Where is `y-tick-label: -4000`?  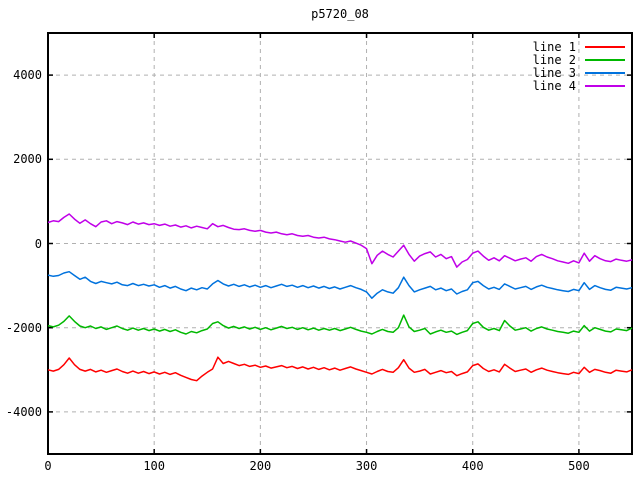
y-tick-label: -4000 is located at coordinates (23, 411).